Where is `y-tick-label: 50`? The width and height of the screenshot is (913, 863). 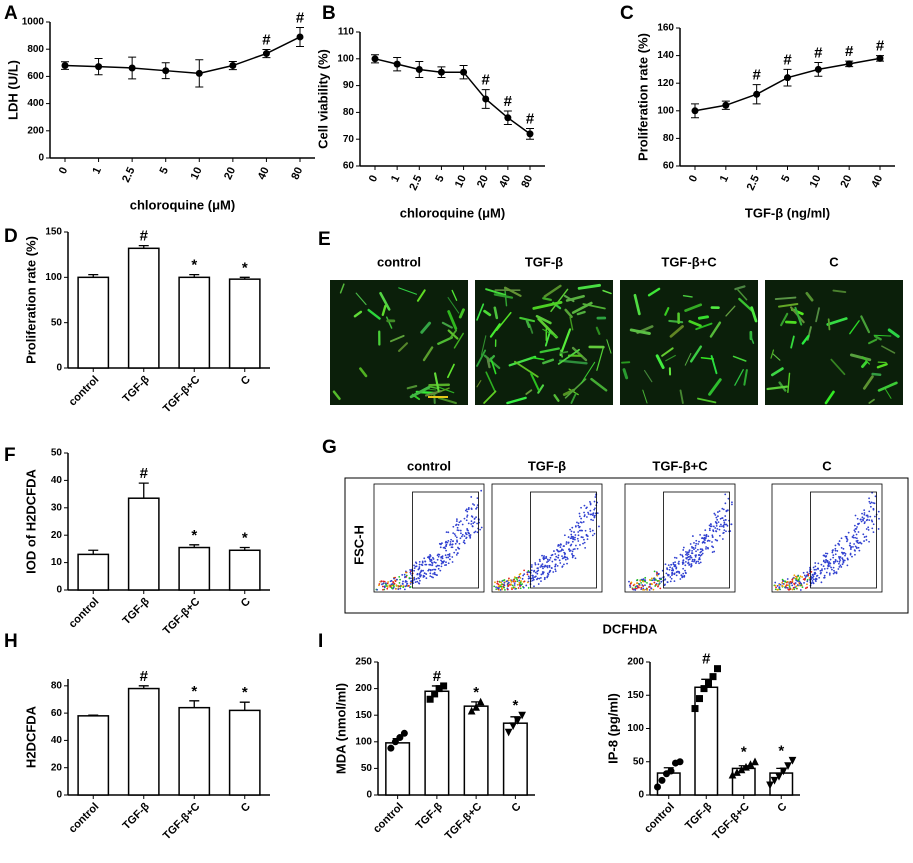 y-tick-label: 50 is located at coordinates (57, 322).